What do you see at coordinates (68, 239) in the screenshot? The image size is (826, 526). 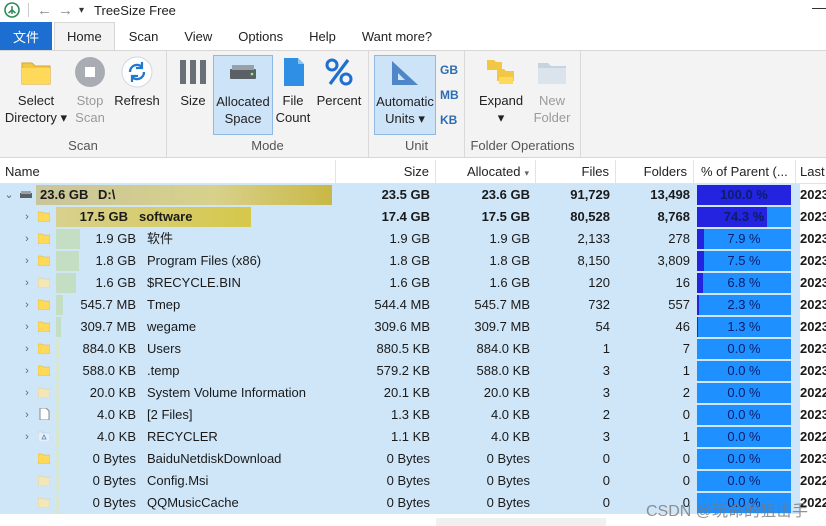 I see `size-bar` at bounding box center [68, 239].